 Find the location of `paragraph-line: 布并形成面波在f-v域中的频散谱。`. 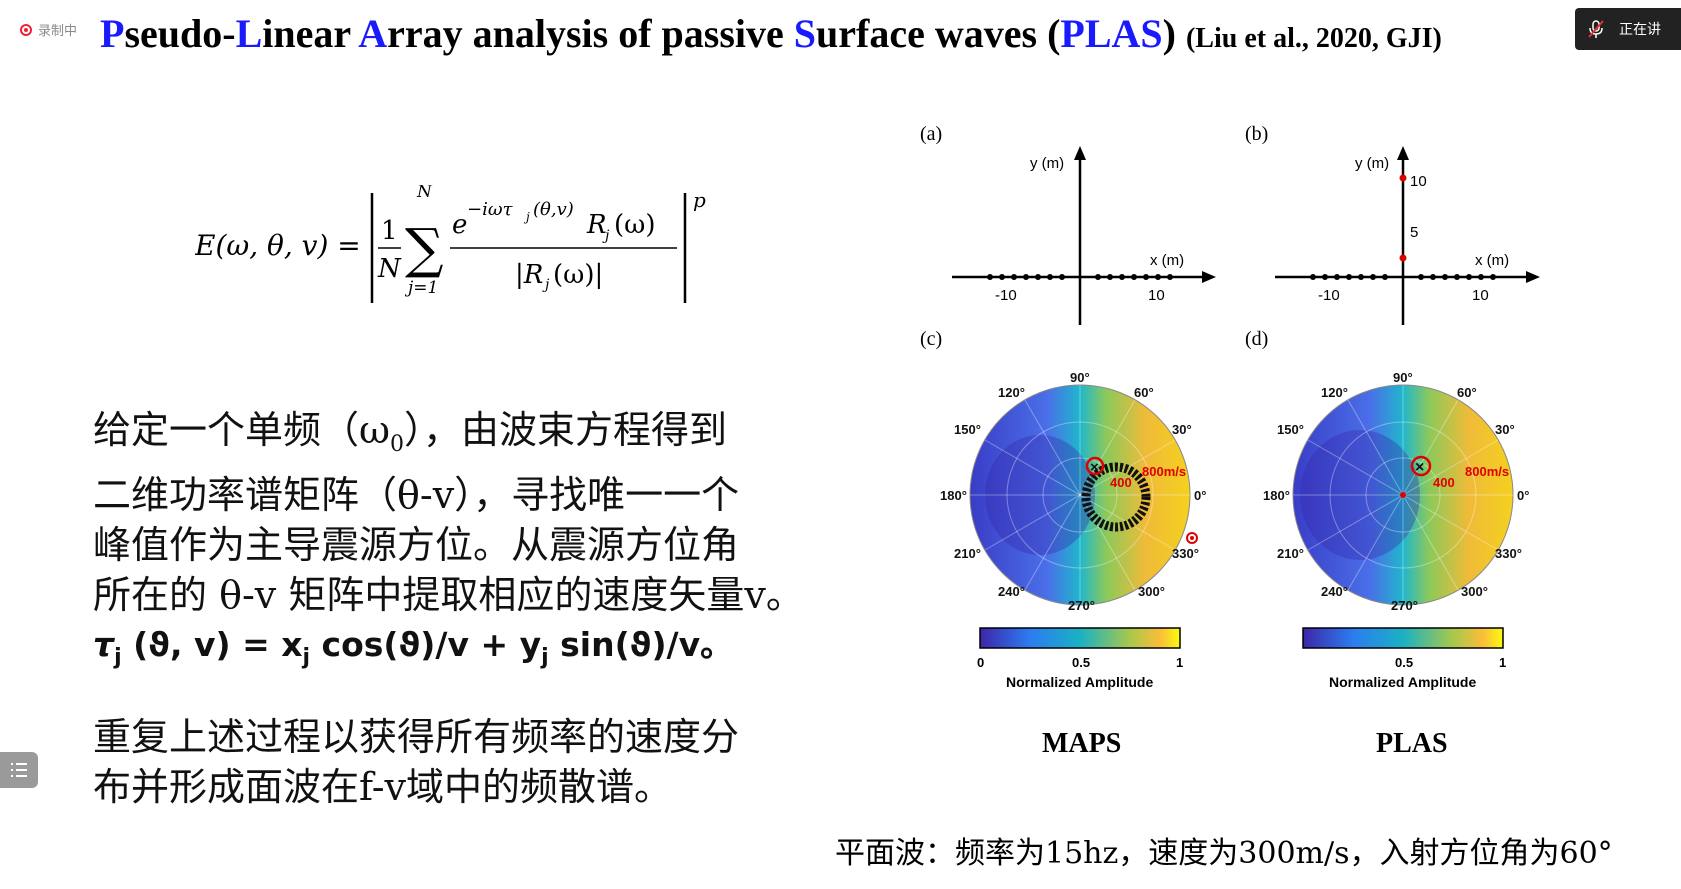

paragraph-line: 布并形成面波在f-v域中的频散谱。 is located at coordinates (383, 787).